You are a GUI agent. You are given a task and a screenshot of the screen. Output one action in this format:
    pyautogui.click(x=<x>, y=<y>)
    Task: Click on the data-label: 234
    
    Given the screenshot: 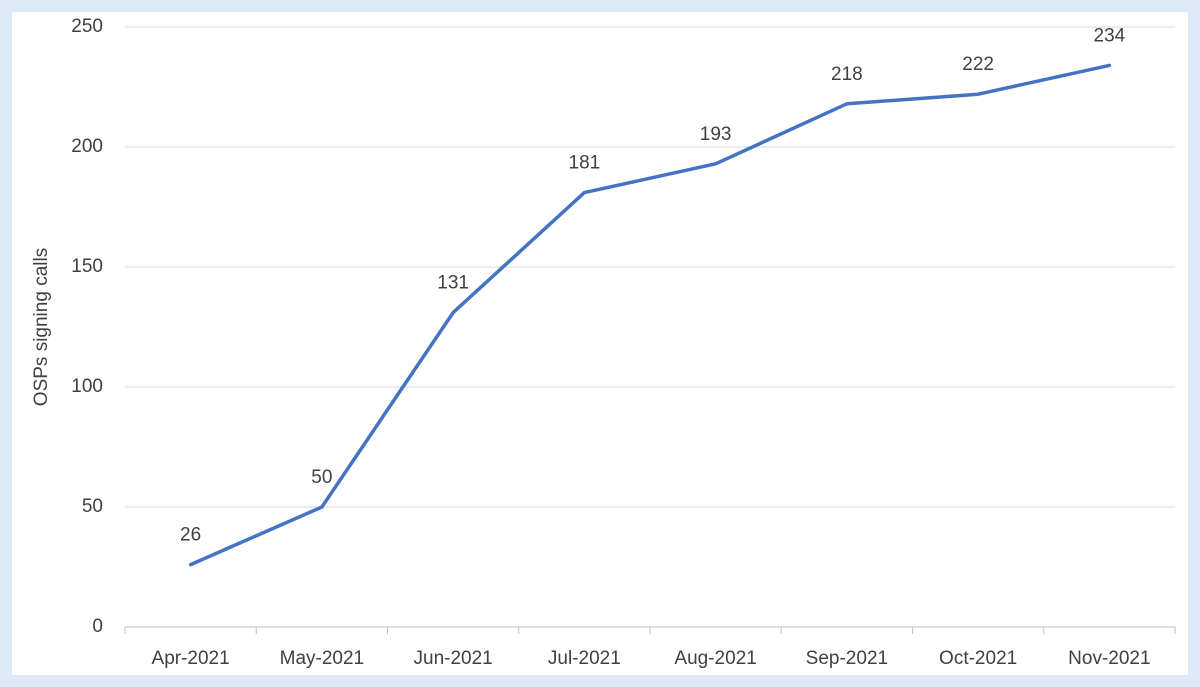 What is the action you would take?
    pyautogui.click(x=1110, y=35)
    